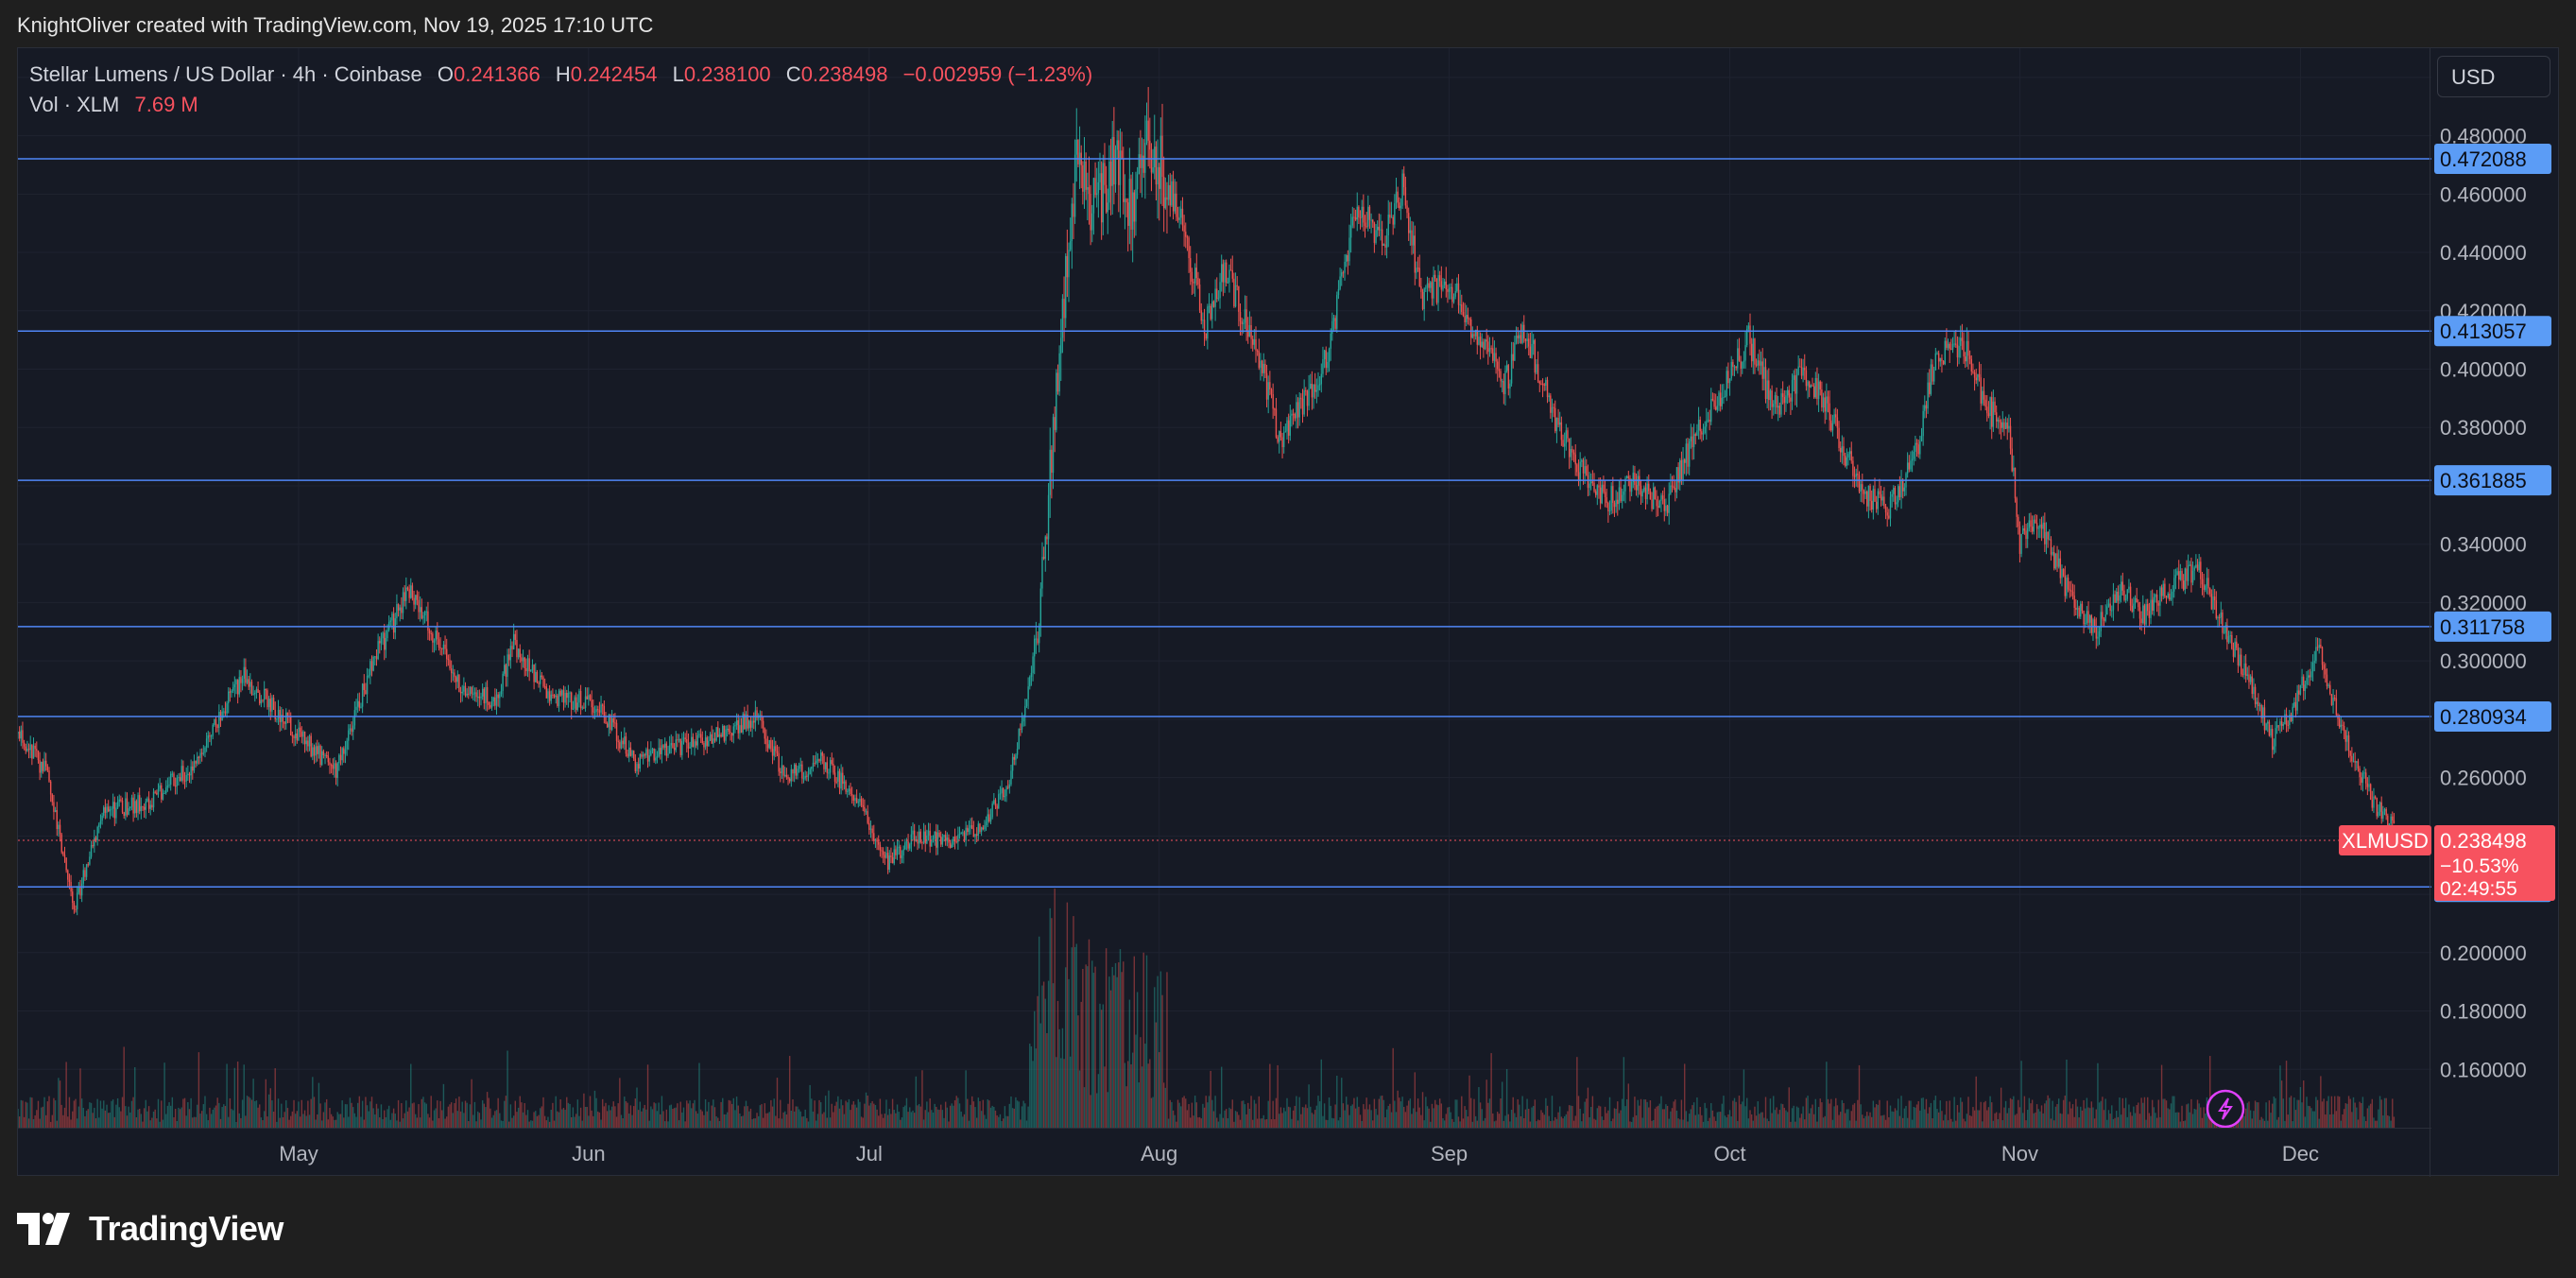 This screenshot has height=1278, width=2576. What do you see at coordinates (2493, 76) in the screenshot?
I see `currency-button: USD` at bounding box center [2493, 76].